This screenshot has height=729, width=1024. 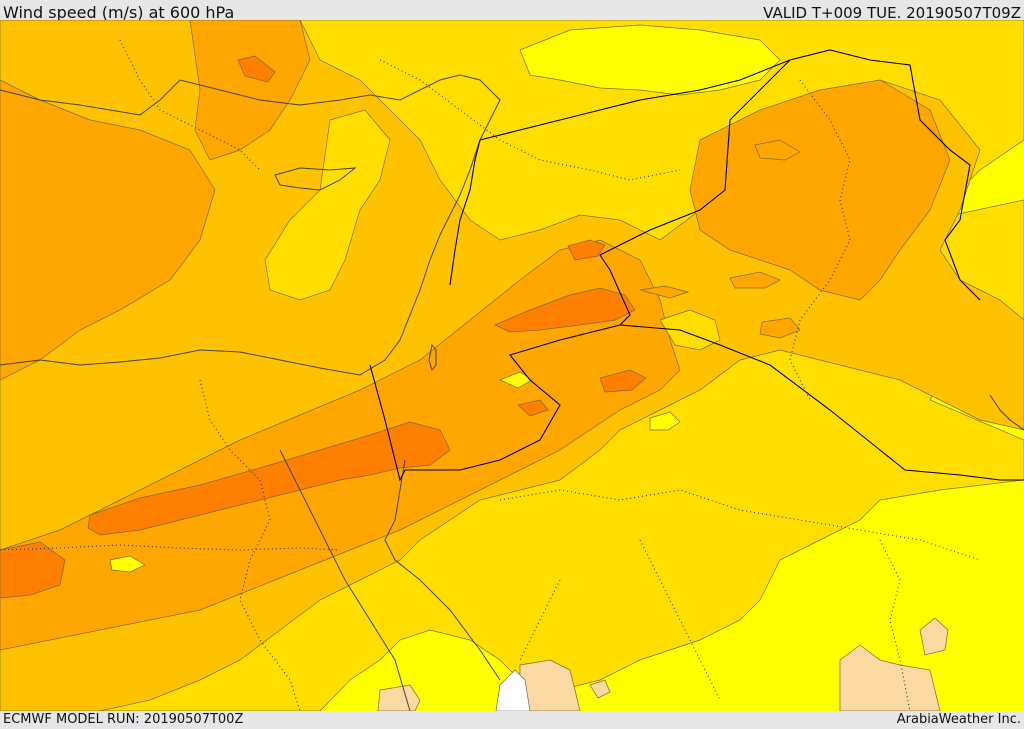 I want to click on band-5-core-west, so click(x=33, y=570).